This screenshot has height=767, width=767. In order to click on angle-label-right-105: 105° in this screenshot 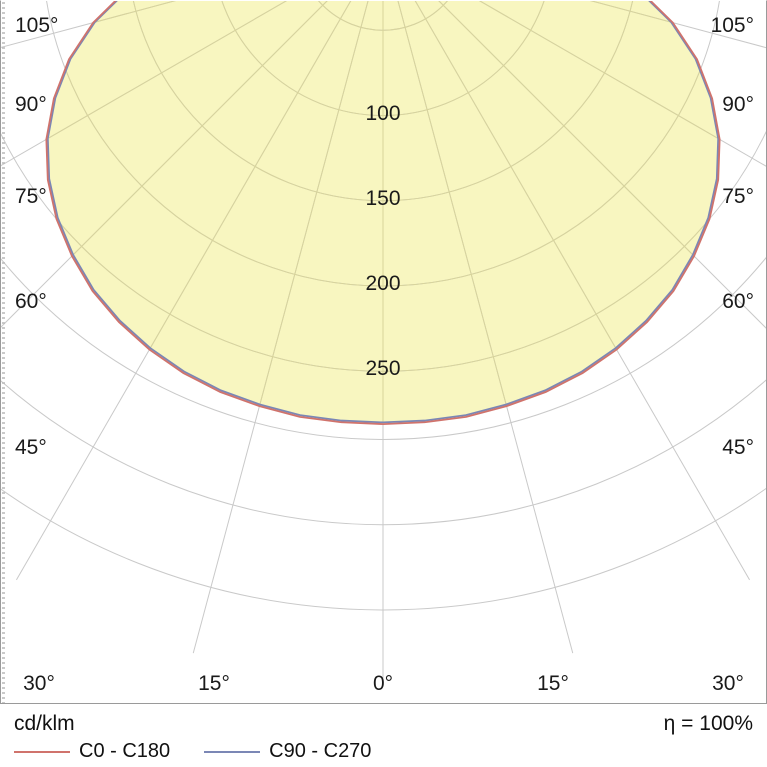, I will do `click(732, 25)`.